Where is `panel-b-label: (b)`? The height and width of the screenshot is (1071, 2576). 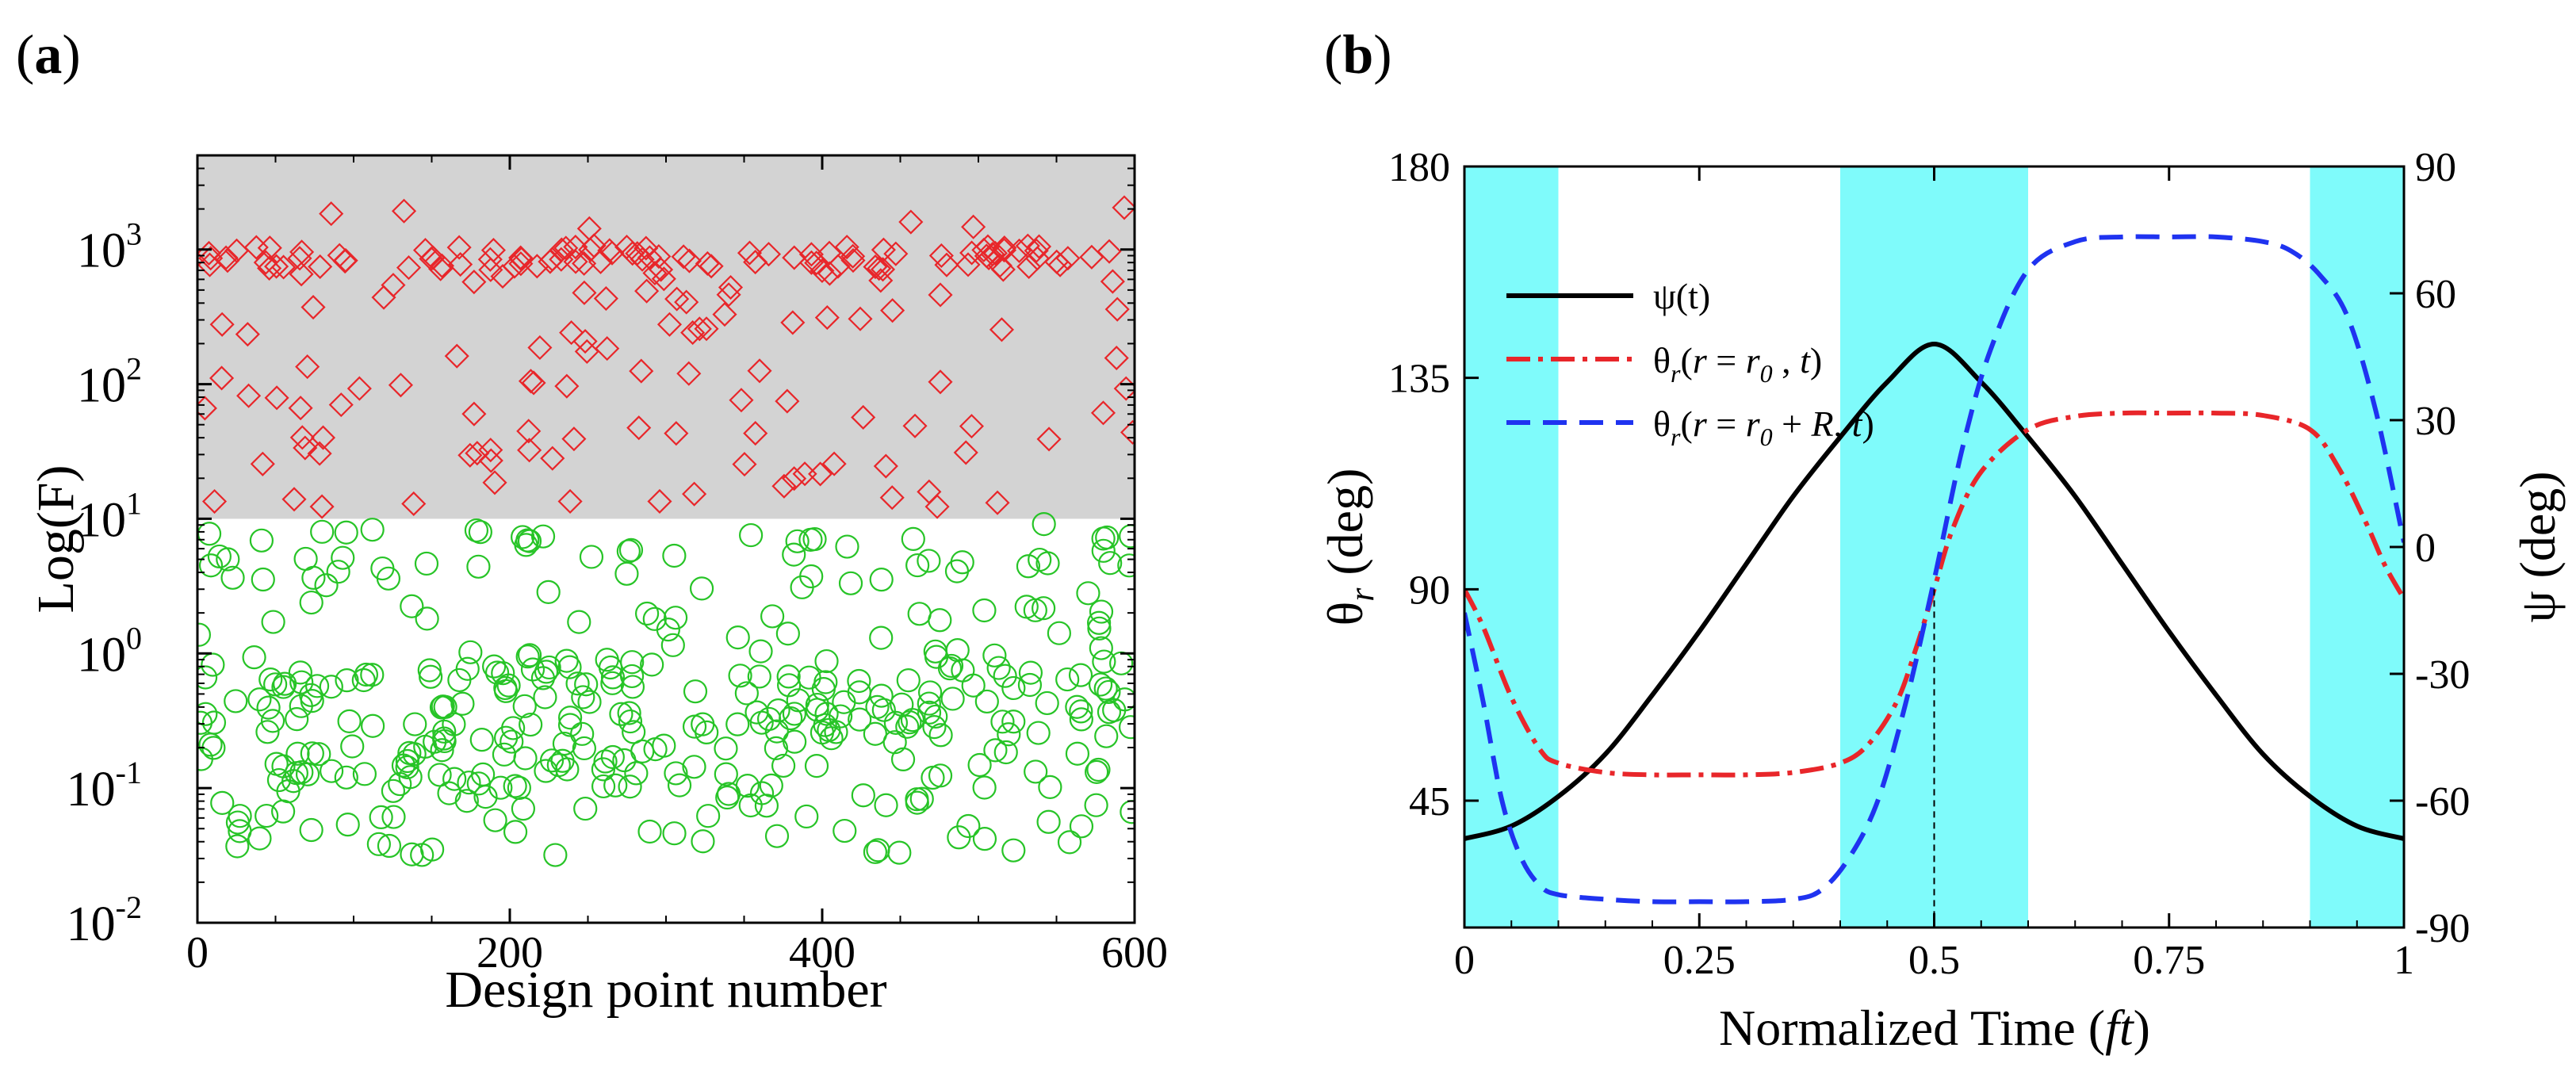 panel-b-label: (b) is located at coordinates (1358, 55).